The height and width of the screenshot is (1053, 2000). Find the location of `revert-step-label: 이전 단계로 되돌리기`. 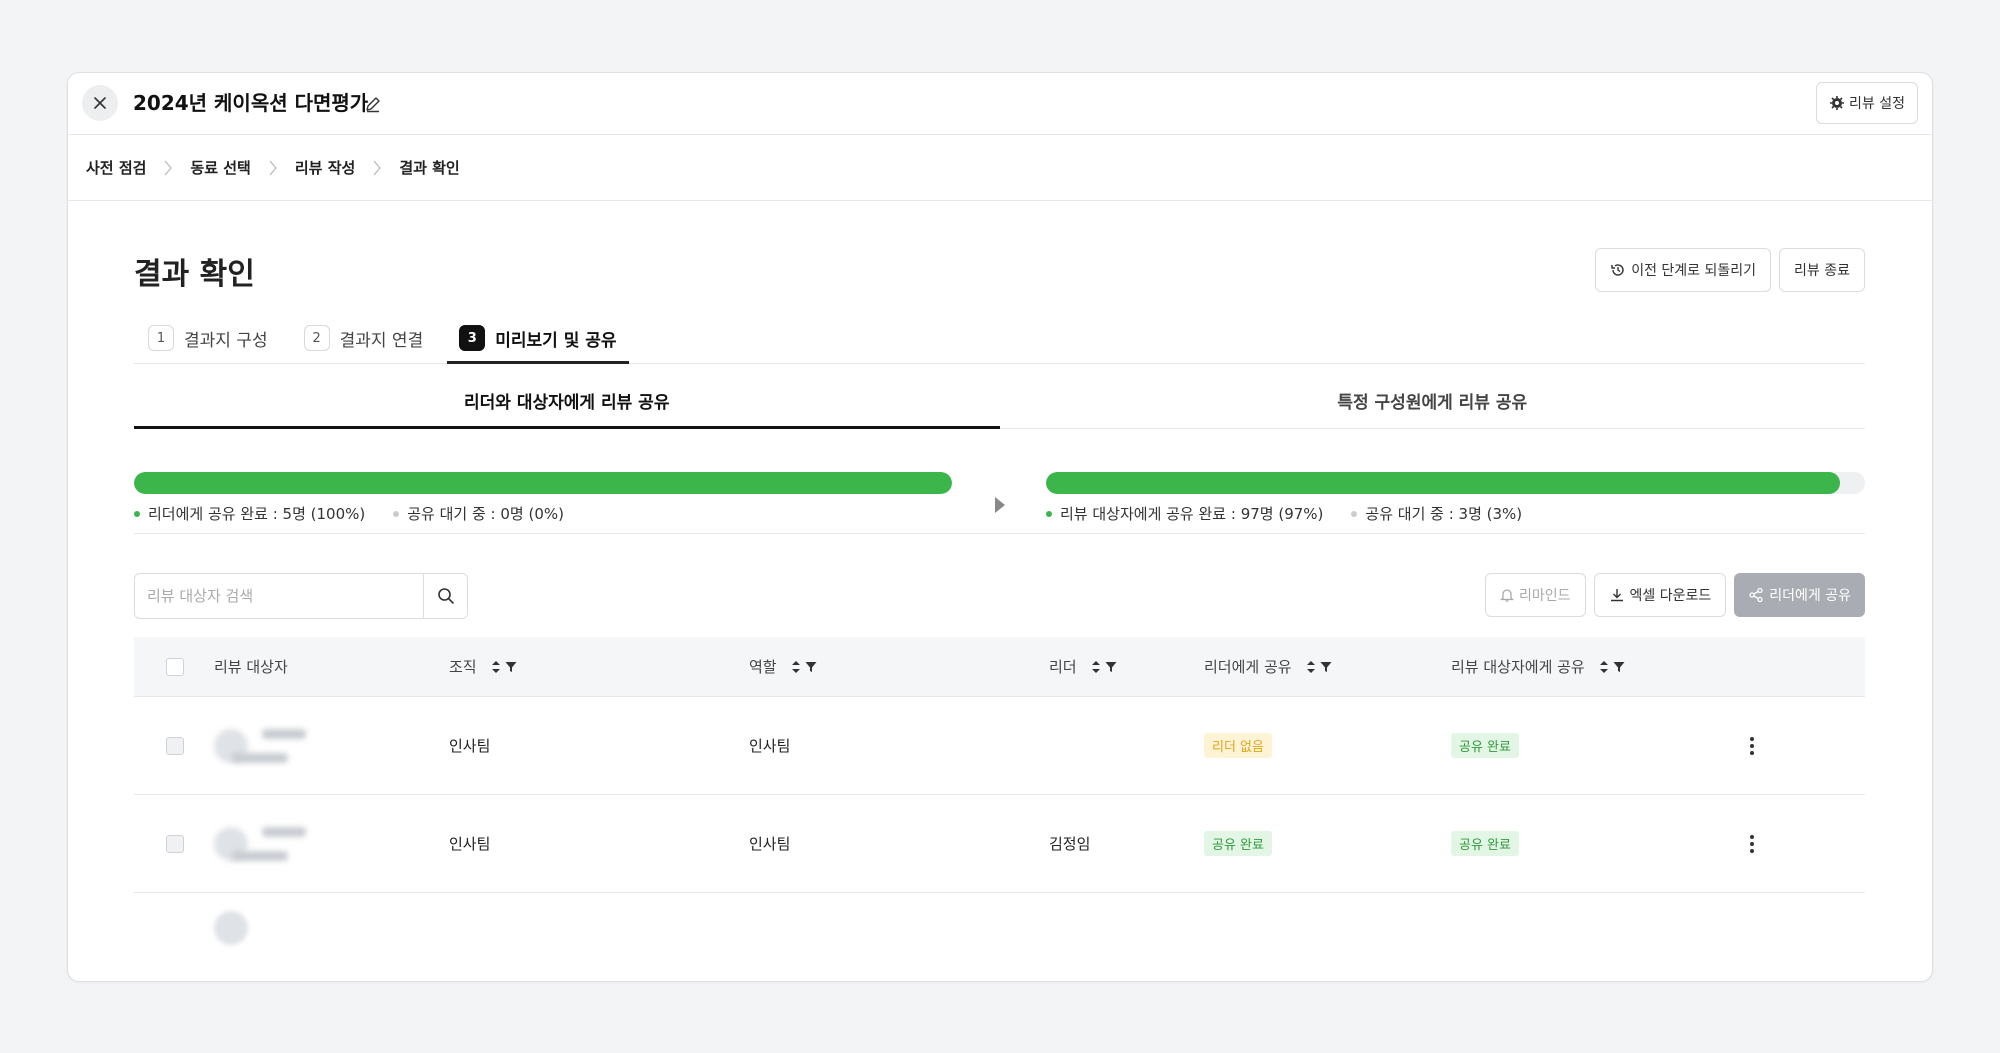

revert-step-label: 이전 단계로 되돌리기 is located at coordinates (1694, 271).